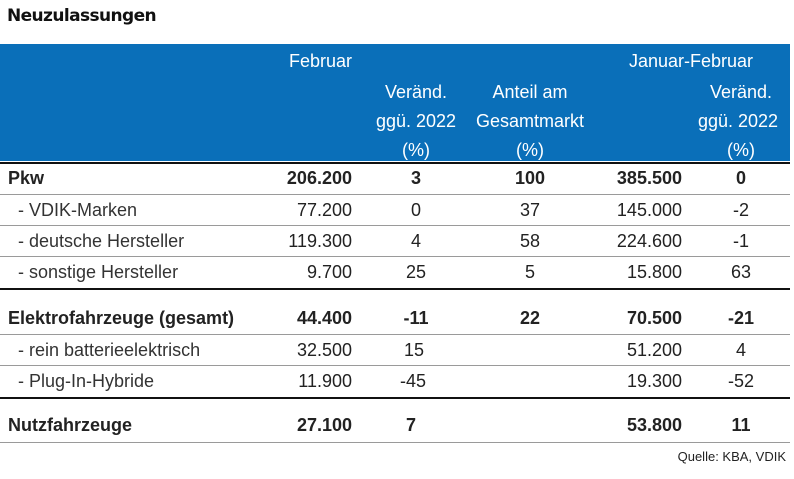  Describe the element at coordinates (414, 350) in the screenshot. I see `cell-veraend: 15` at that location.